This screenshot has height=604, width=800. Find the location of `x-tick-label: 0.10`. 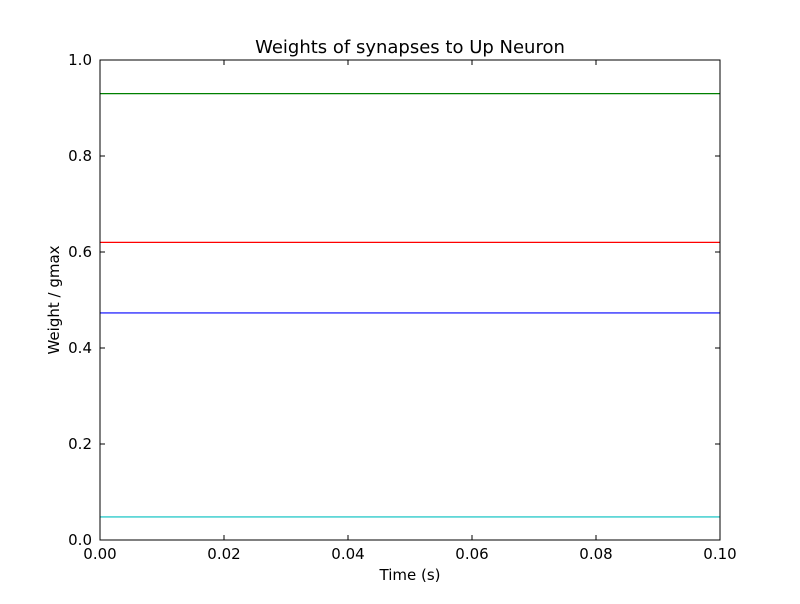

x-tick-label: 0.10 is located at coordinates (719, 554).